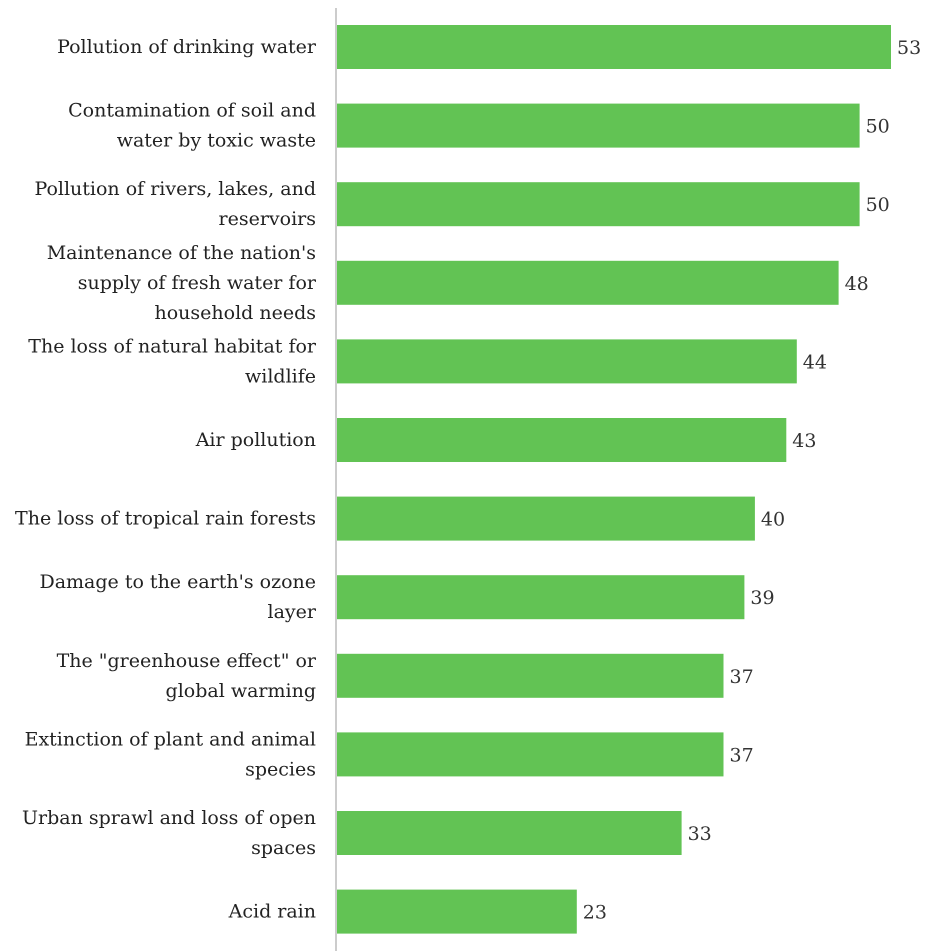  What do you see at coordinates (857, 284) in the screenshot?
I see `data-label: 48` at bounding box center [857, 284].